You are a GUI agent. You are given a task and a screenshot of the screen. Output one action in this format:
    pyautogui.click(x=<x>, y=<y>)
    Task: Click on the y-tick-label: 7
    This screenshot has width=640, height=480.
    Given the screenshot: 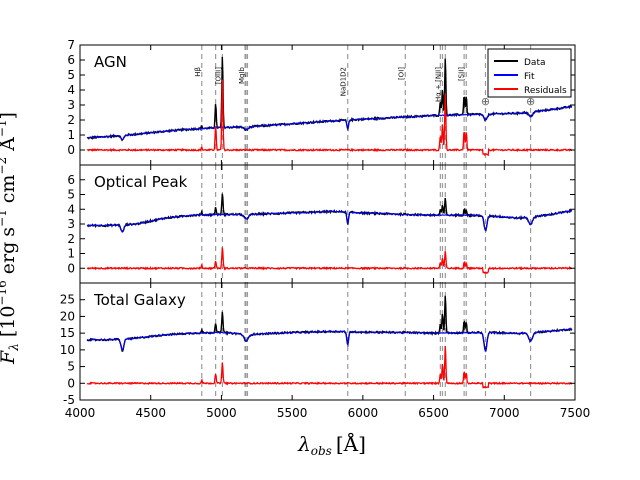 What is the action you would take?
    pyautogui.click(x=71, y=45)
    